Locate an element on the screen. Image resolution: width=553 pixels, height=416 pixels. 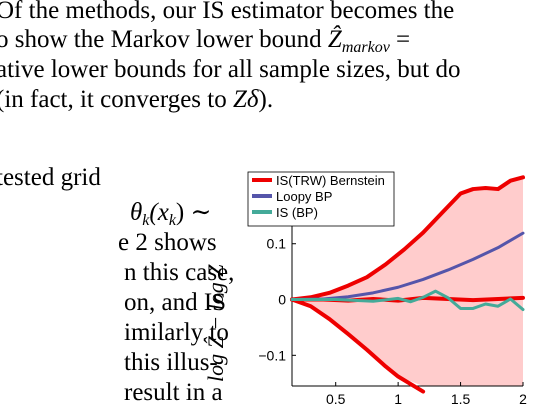
y-axis-label: log Ẑ − log Z is located at coordinates (215, 323).